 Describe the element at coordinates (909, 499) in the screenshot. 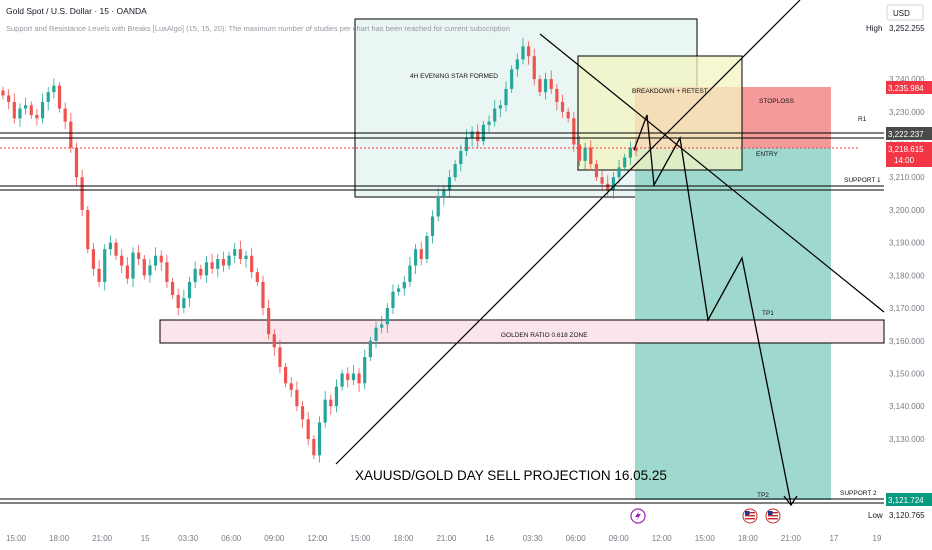

I see `tp2-badge` at that location.